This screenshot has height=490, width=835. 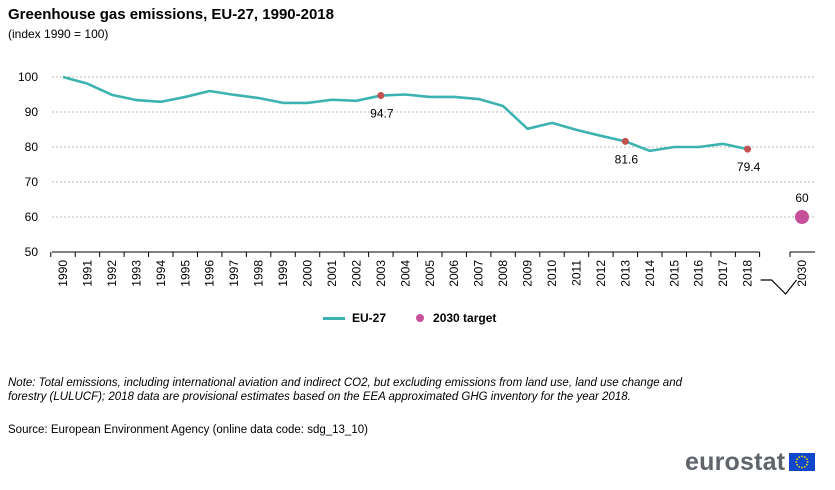 I want to click on y-tick-label: 100, so click(x=28, y=77).